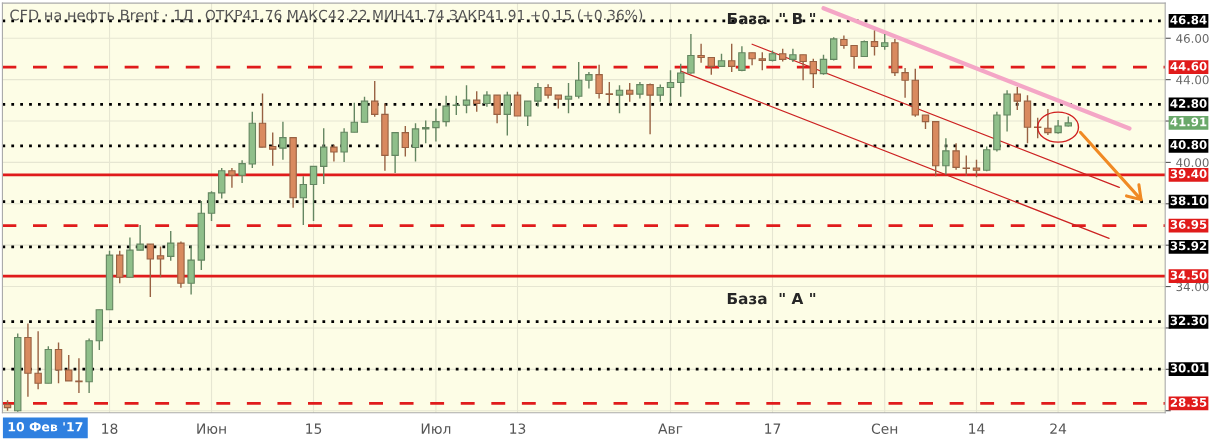 The image size is (1215, 441). What do you see at coordinates (436, 428) in the screenshot?
I see `x-tick-label: Июл` at bounding box center [436, 428].